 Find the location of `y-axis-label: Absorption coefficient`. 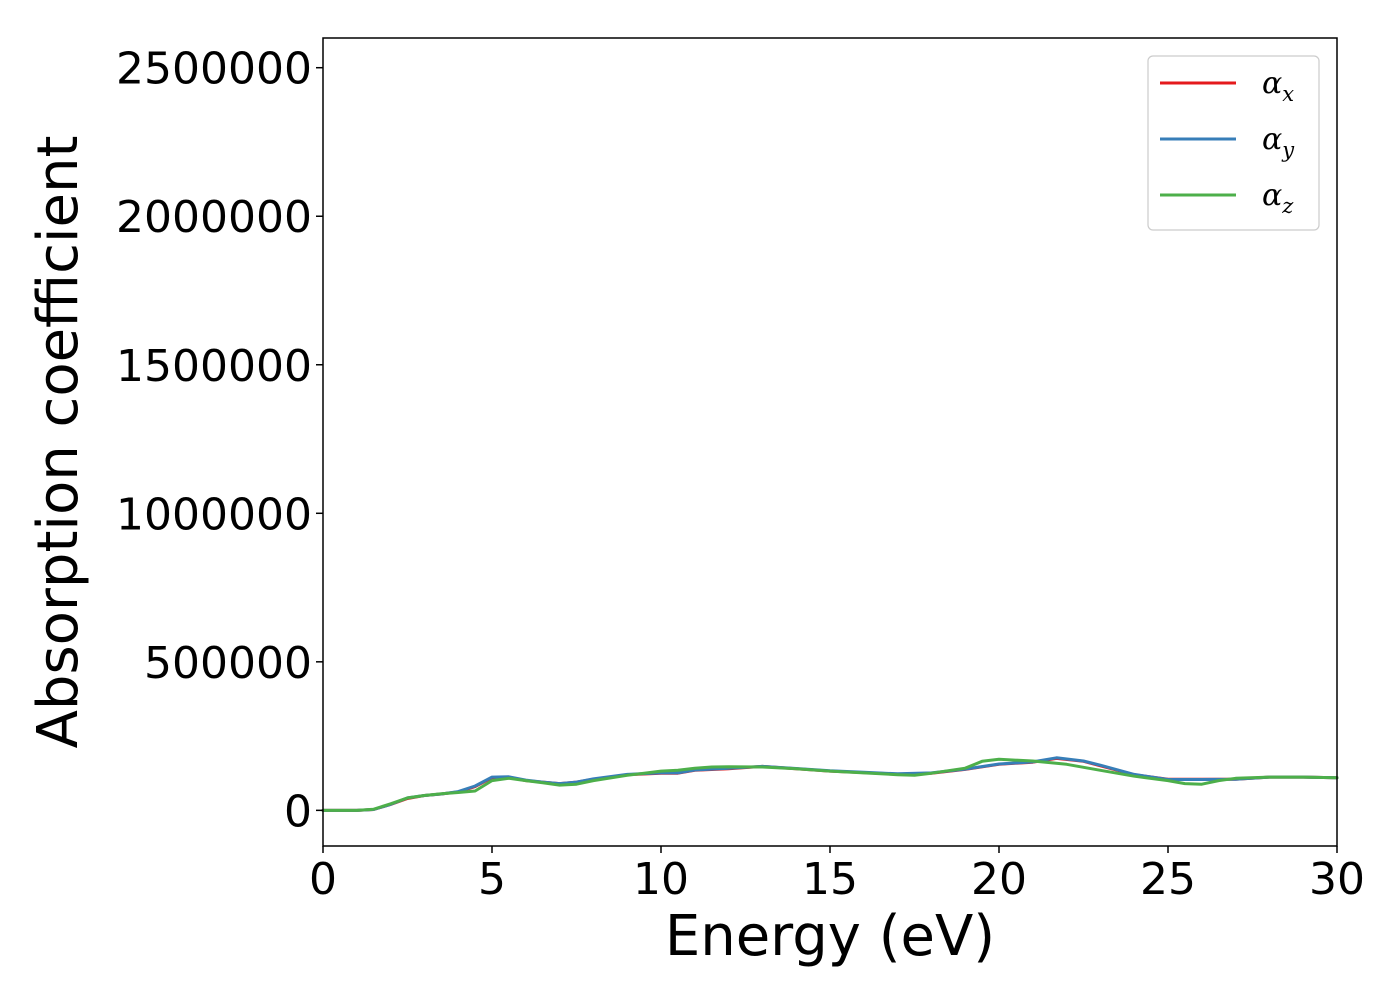

y-axis-label: Absorption coefficient is located at coordinates (58, 442).